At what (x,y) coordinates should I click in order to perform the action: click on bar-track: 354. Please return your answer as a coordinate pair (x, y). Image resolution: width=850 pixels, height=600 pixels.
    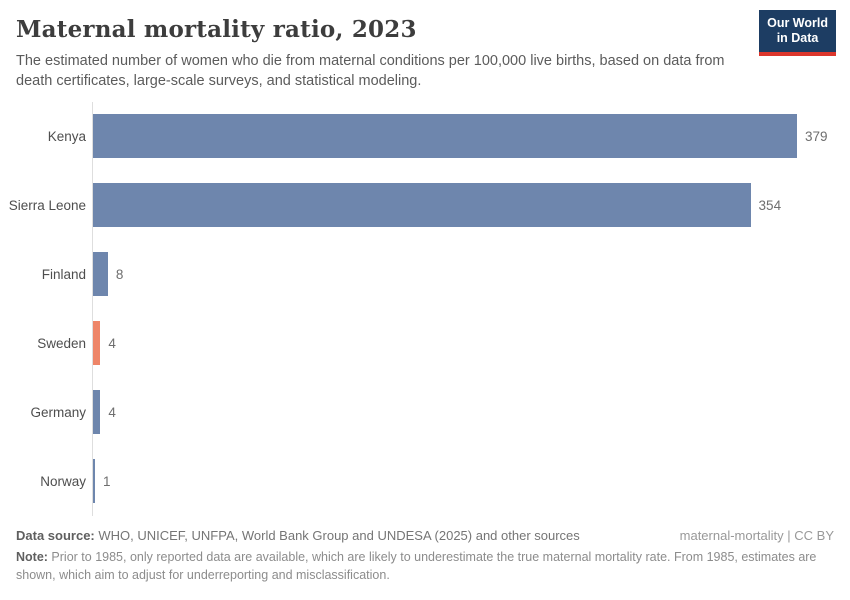
    Looking at the image, I should click on (471, 205).